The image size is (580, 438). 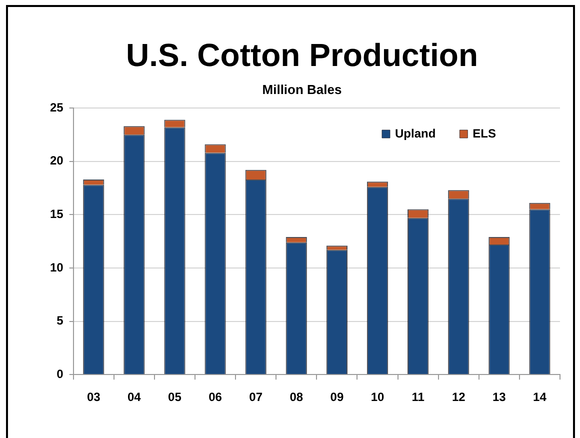 What do you see at coordinates (302, 89) in the screenshot?
I see `chart-subtitle: Million Bales` at bounding box center [302, 89].